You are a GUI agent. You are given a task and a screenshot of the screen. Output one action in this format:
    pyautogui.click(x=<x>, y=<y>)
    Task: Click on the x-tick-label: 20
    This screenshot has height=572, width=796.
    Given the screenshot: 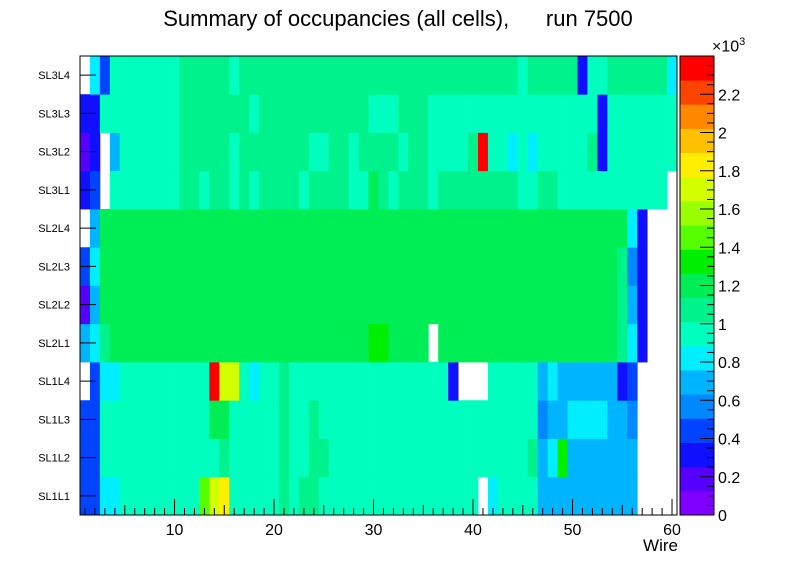 What is the action you would take?
    pyautogui.click(x=274, y=530)
    